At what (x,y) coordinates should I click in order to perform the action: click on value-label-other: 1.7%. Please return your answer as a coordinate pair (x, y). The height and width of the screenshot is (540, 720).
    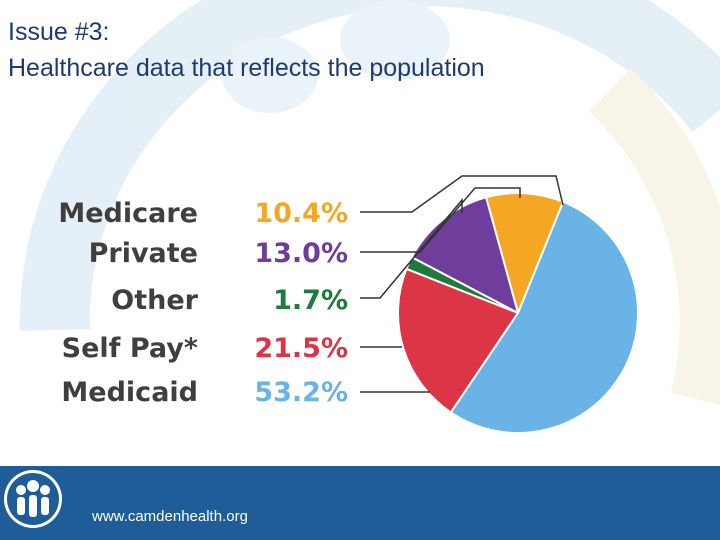
    Looking at the image, I should click on (310, 300).